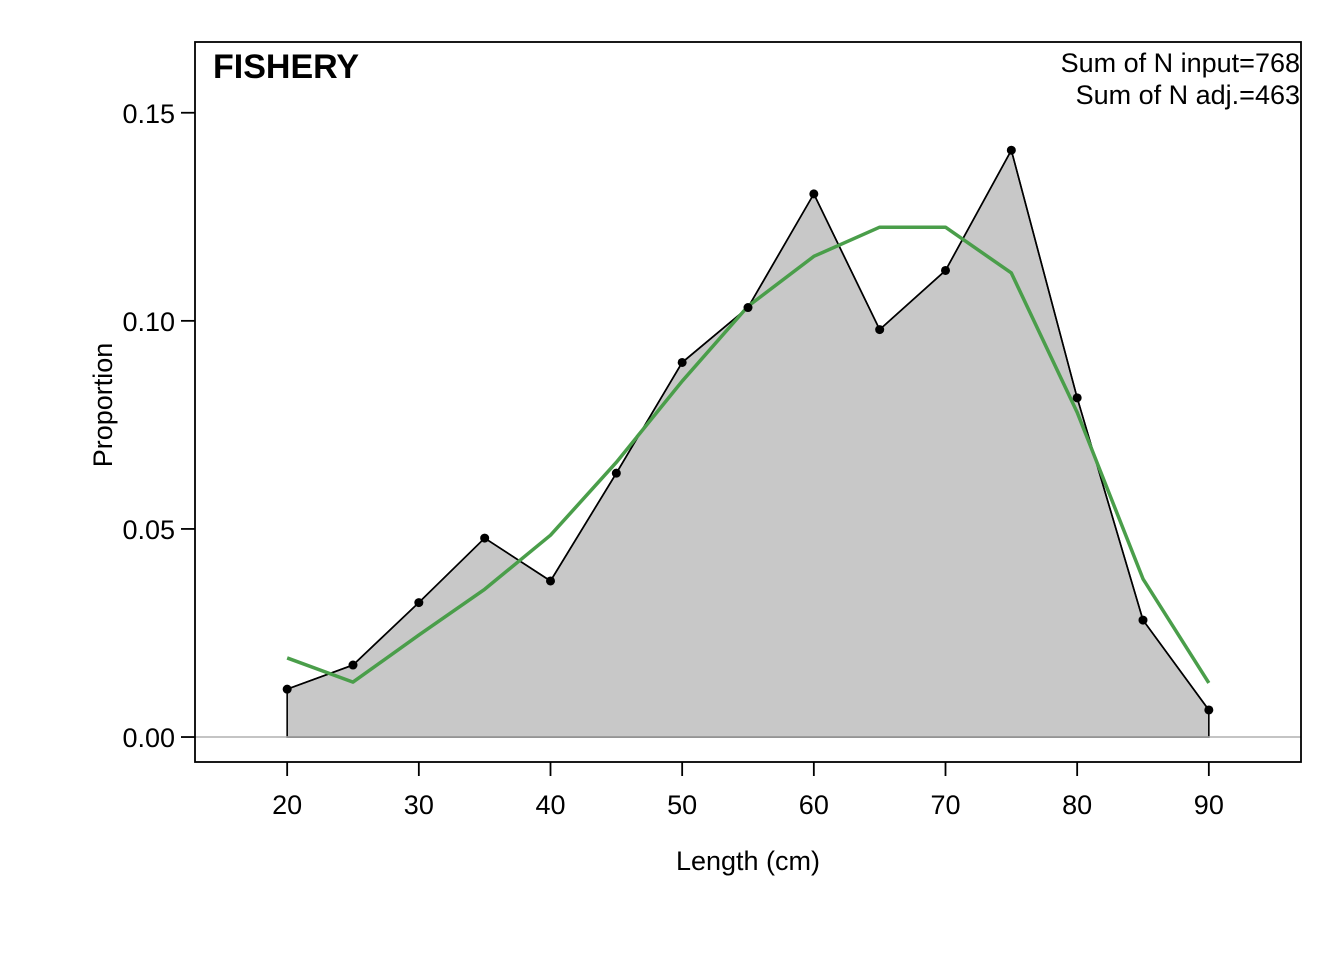 The width and height of the screenshot is (1344, 960). Describe the element at coordinates (103, 405) in the screenshot. I see `y-axis-title: Proportion` at that location.